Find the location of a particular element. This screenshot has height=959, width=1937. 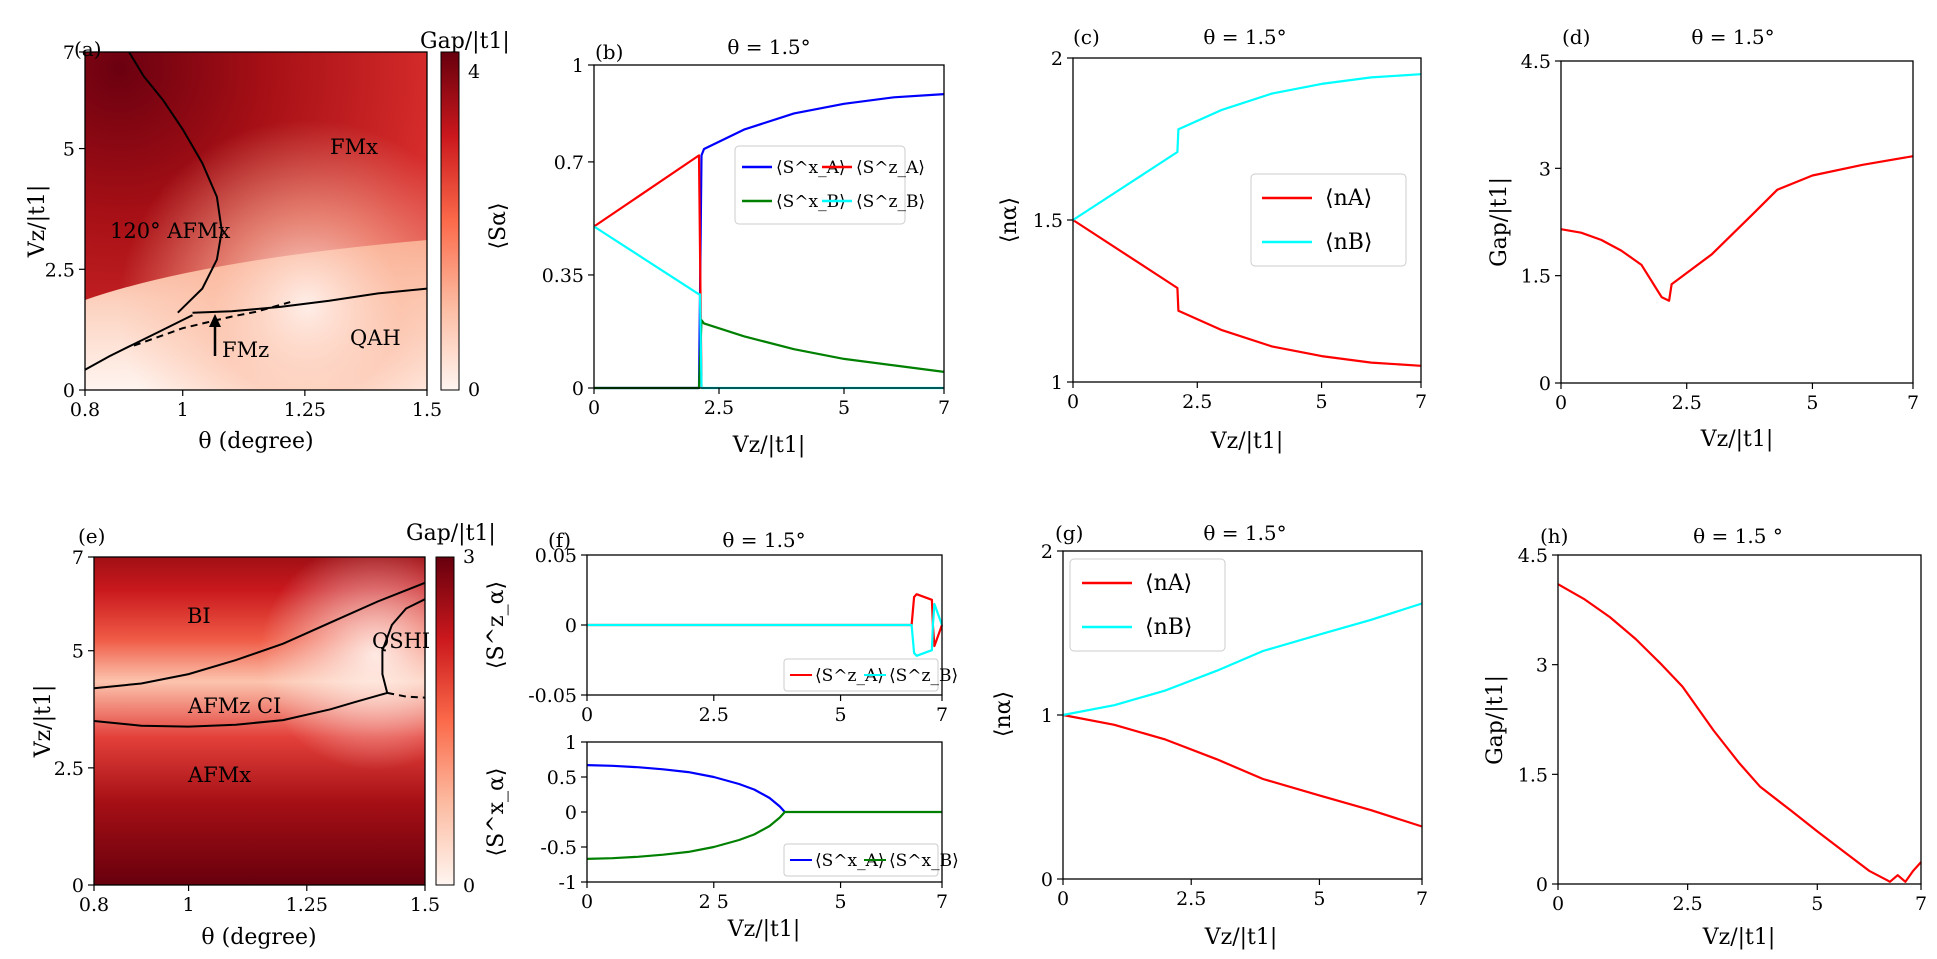

y-tick-label-c-2: 2 is located at coordinates (1057, 59).